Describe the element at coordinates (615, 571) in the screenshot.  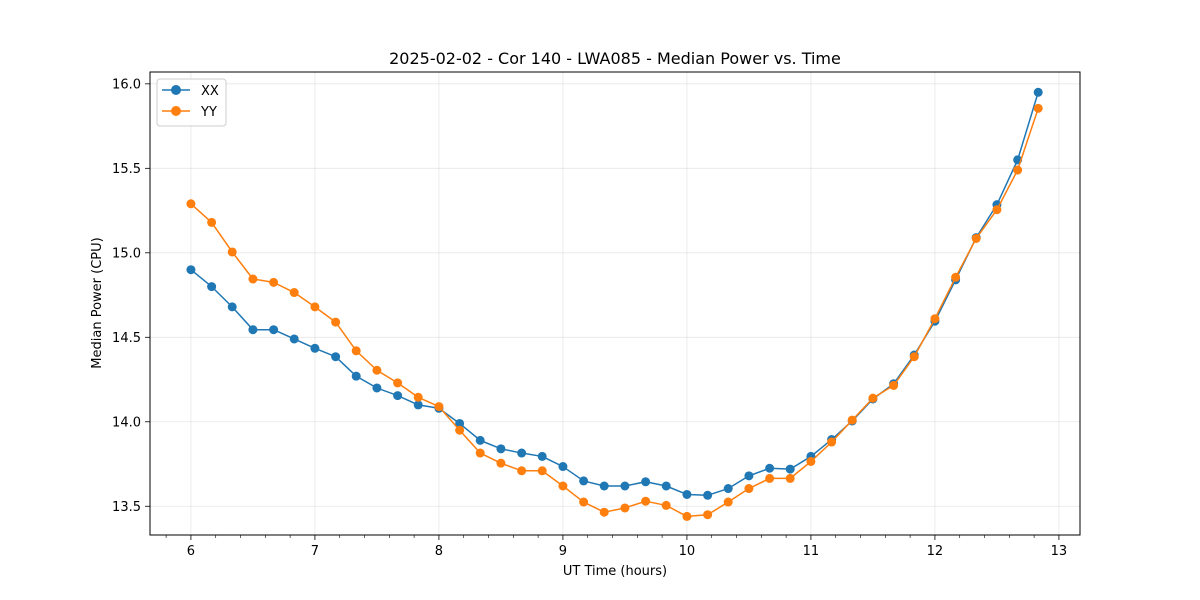
I see `x-axis-label: UT Time (hours)` at that location.